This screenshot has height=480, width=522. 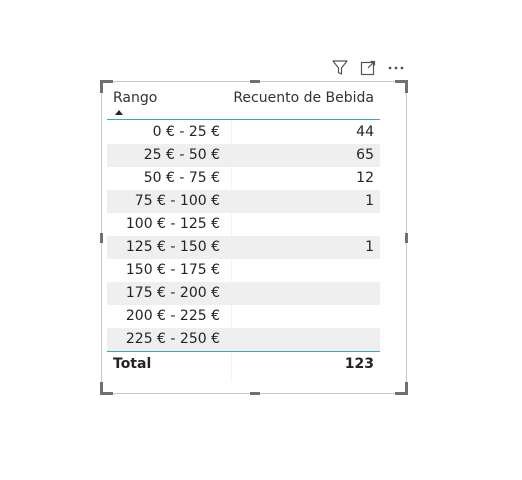 What do you see at coordinates (243, 132) in the screenshot?
I see `table-row: 0 € - 25 € 44` at bounding box center [243, 132].